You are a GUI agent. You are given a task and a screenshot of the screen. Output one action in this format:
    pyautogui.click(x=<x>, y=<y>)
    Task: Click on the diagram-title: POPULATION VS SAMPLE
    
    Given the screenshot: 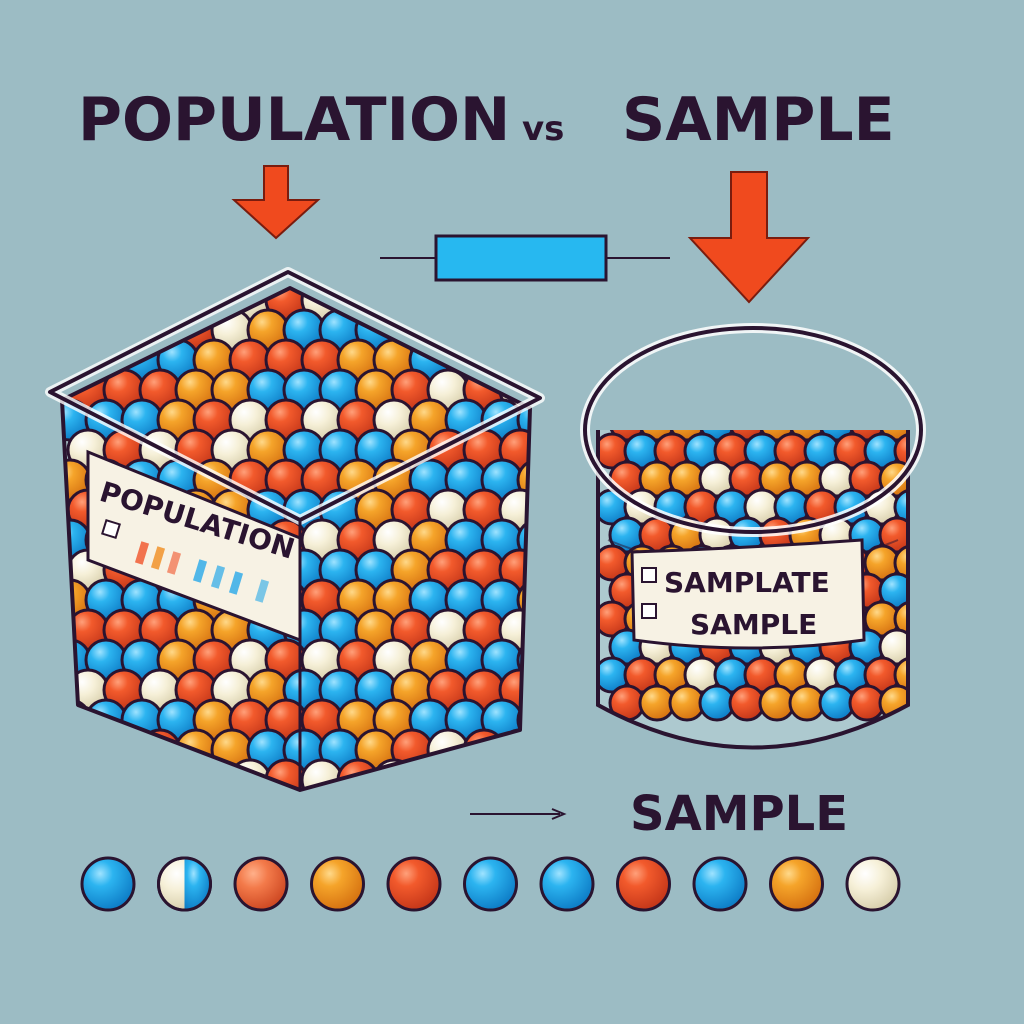 What is the action you would take?
    pyautogui.click(x=486, y=120)
    